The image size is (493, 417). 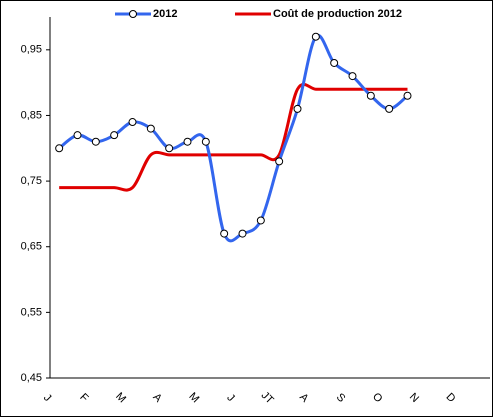 What do you see at coordinates (337, 14) in the screenshot?
I see `legend-label: Coût de production 2012` at bounding box center [337, 14].